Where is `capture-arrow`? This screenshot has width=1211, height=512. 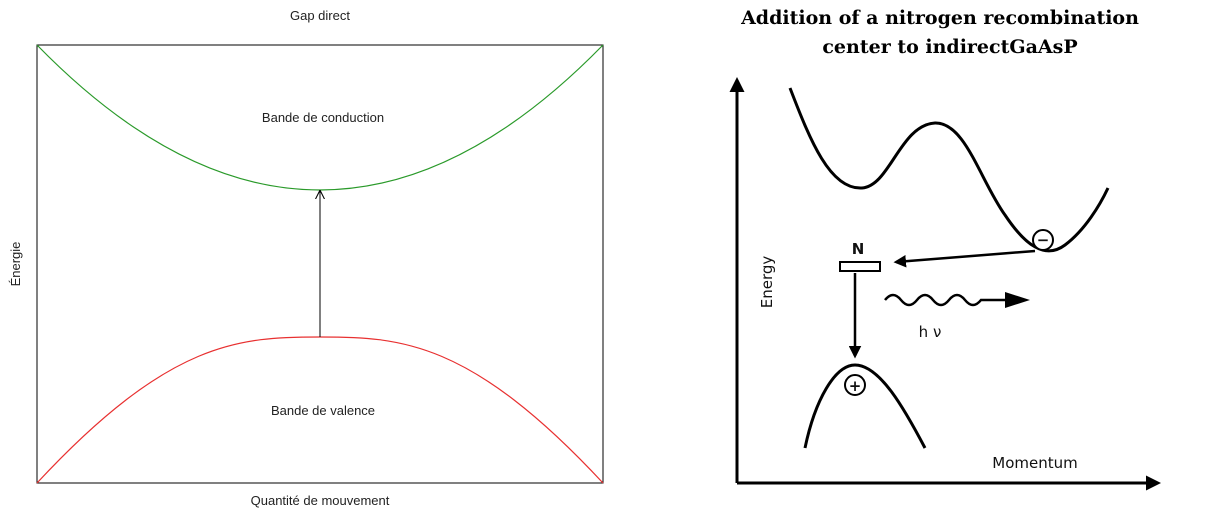 capture-arrow is located at coordinates (964, 258).